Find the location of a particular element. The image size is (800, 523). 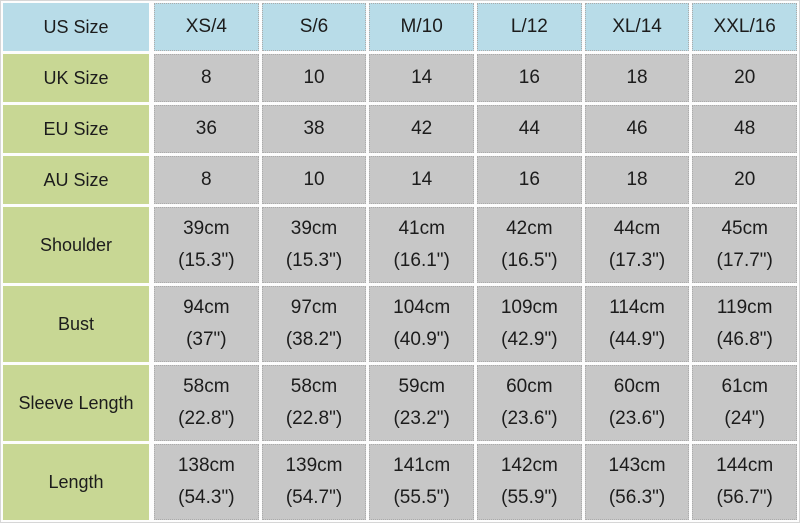

cm-value: 119cm is located at coordinates (744, 308).